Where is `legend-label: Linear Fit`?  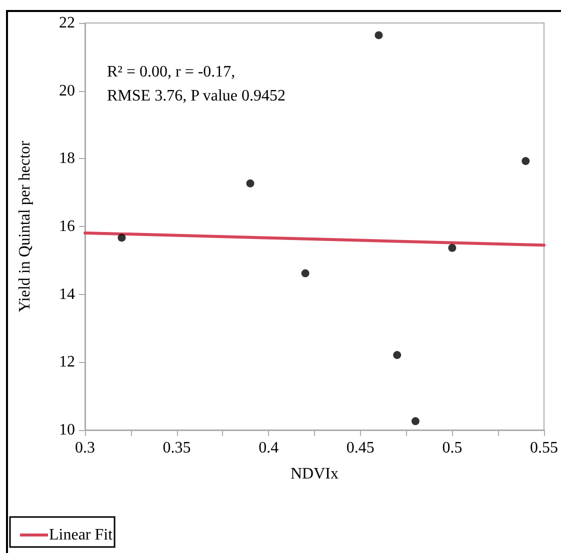 legend-label: Linear Fit is located at coordinates (81, 535).